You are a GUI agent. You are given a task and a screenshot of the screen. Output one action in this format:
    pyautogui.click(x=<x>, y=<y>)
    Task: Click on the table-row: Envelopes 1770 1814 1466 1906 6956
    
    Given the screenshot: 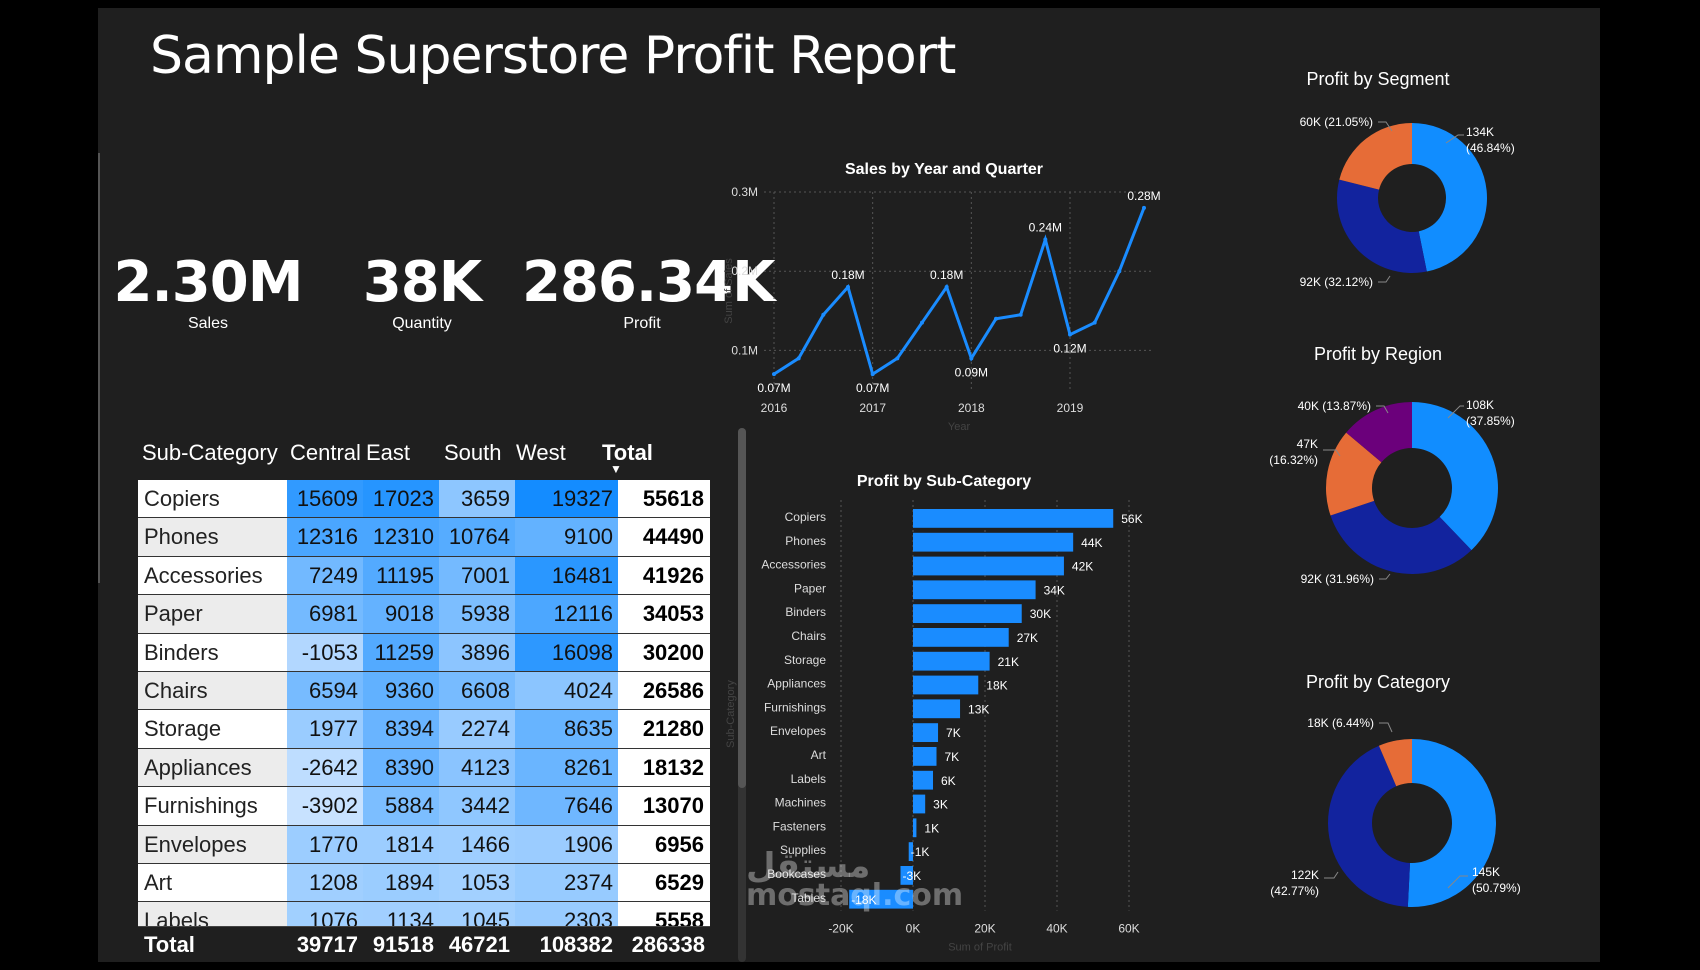 What is the action you would take?
    pyautogui.click(x=424, y=844)
    